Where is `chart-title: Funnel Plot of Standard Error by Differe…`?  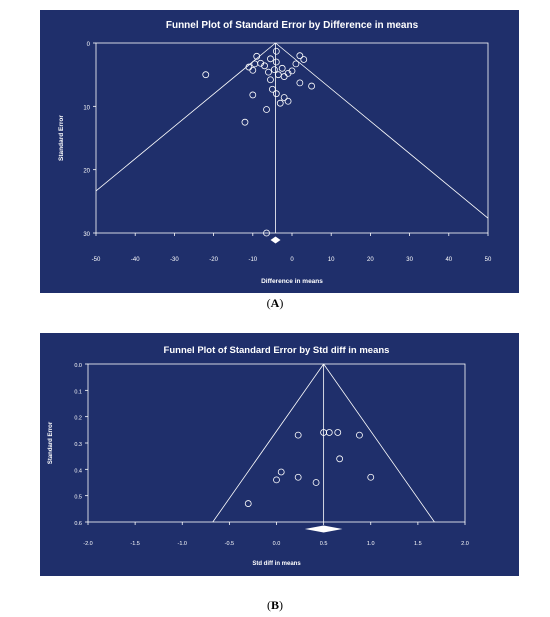
chart-title: Funnel Plot of Standard Error by Differe… is located at coordinates (292, 25).